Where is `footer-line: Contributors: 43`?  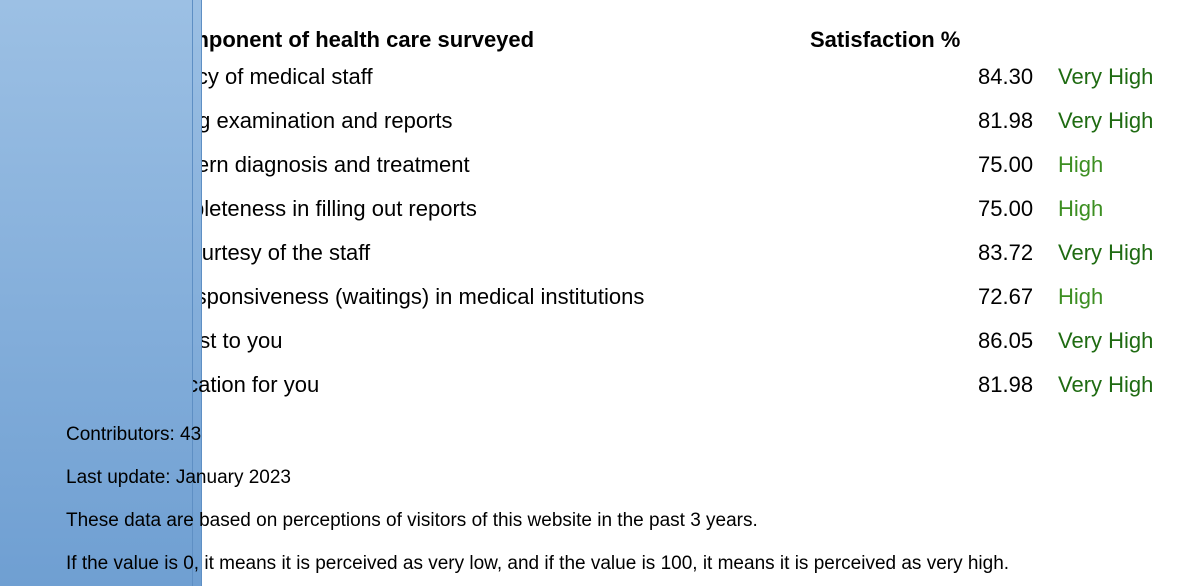
footer-line: Contributors: 43 is located at coordinates (134, 434).